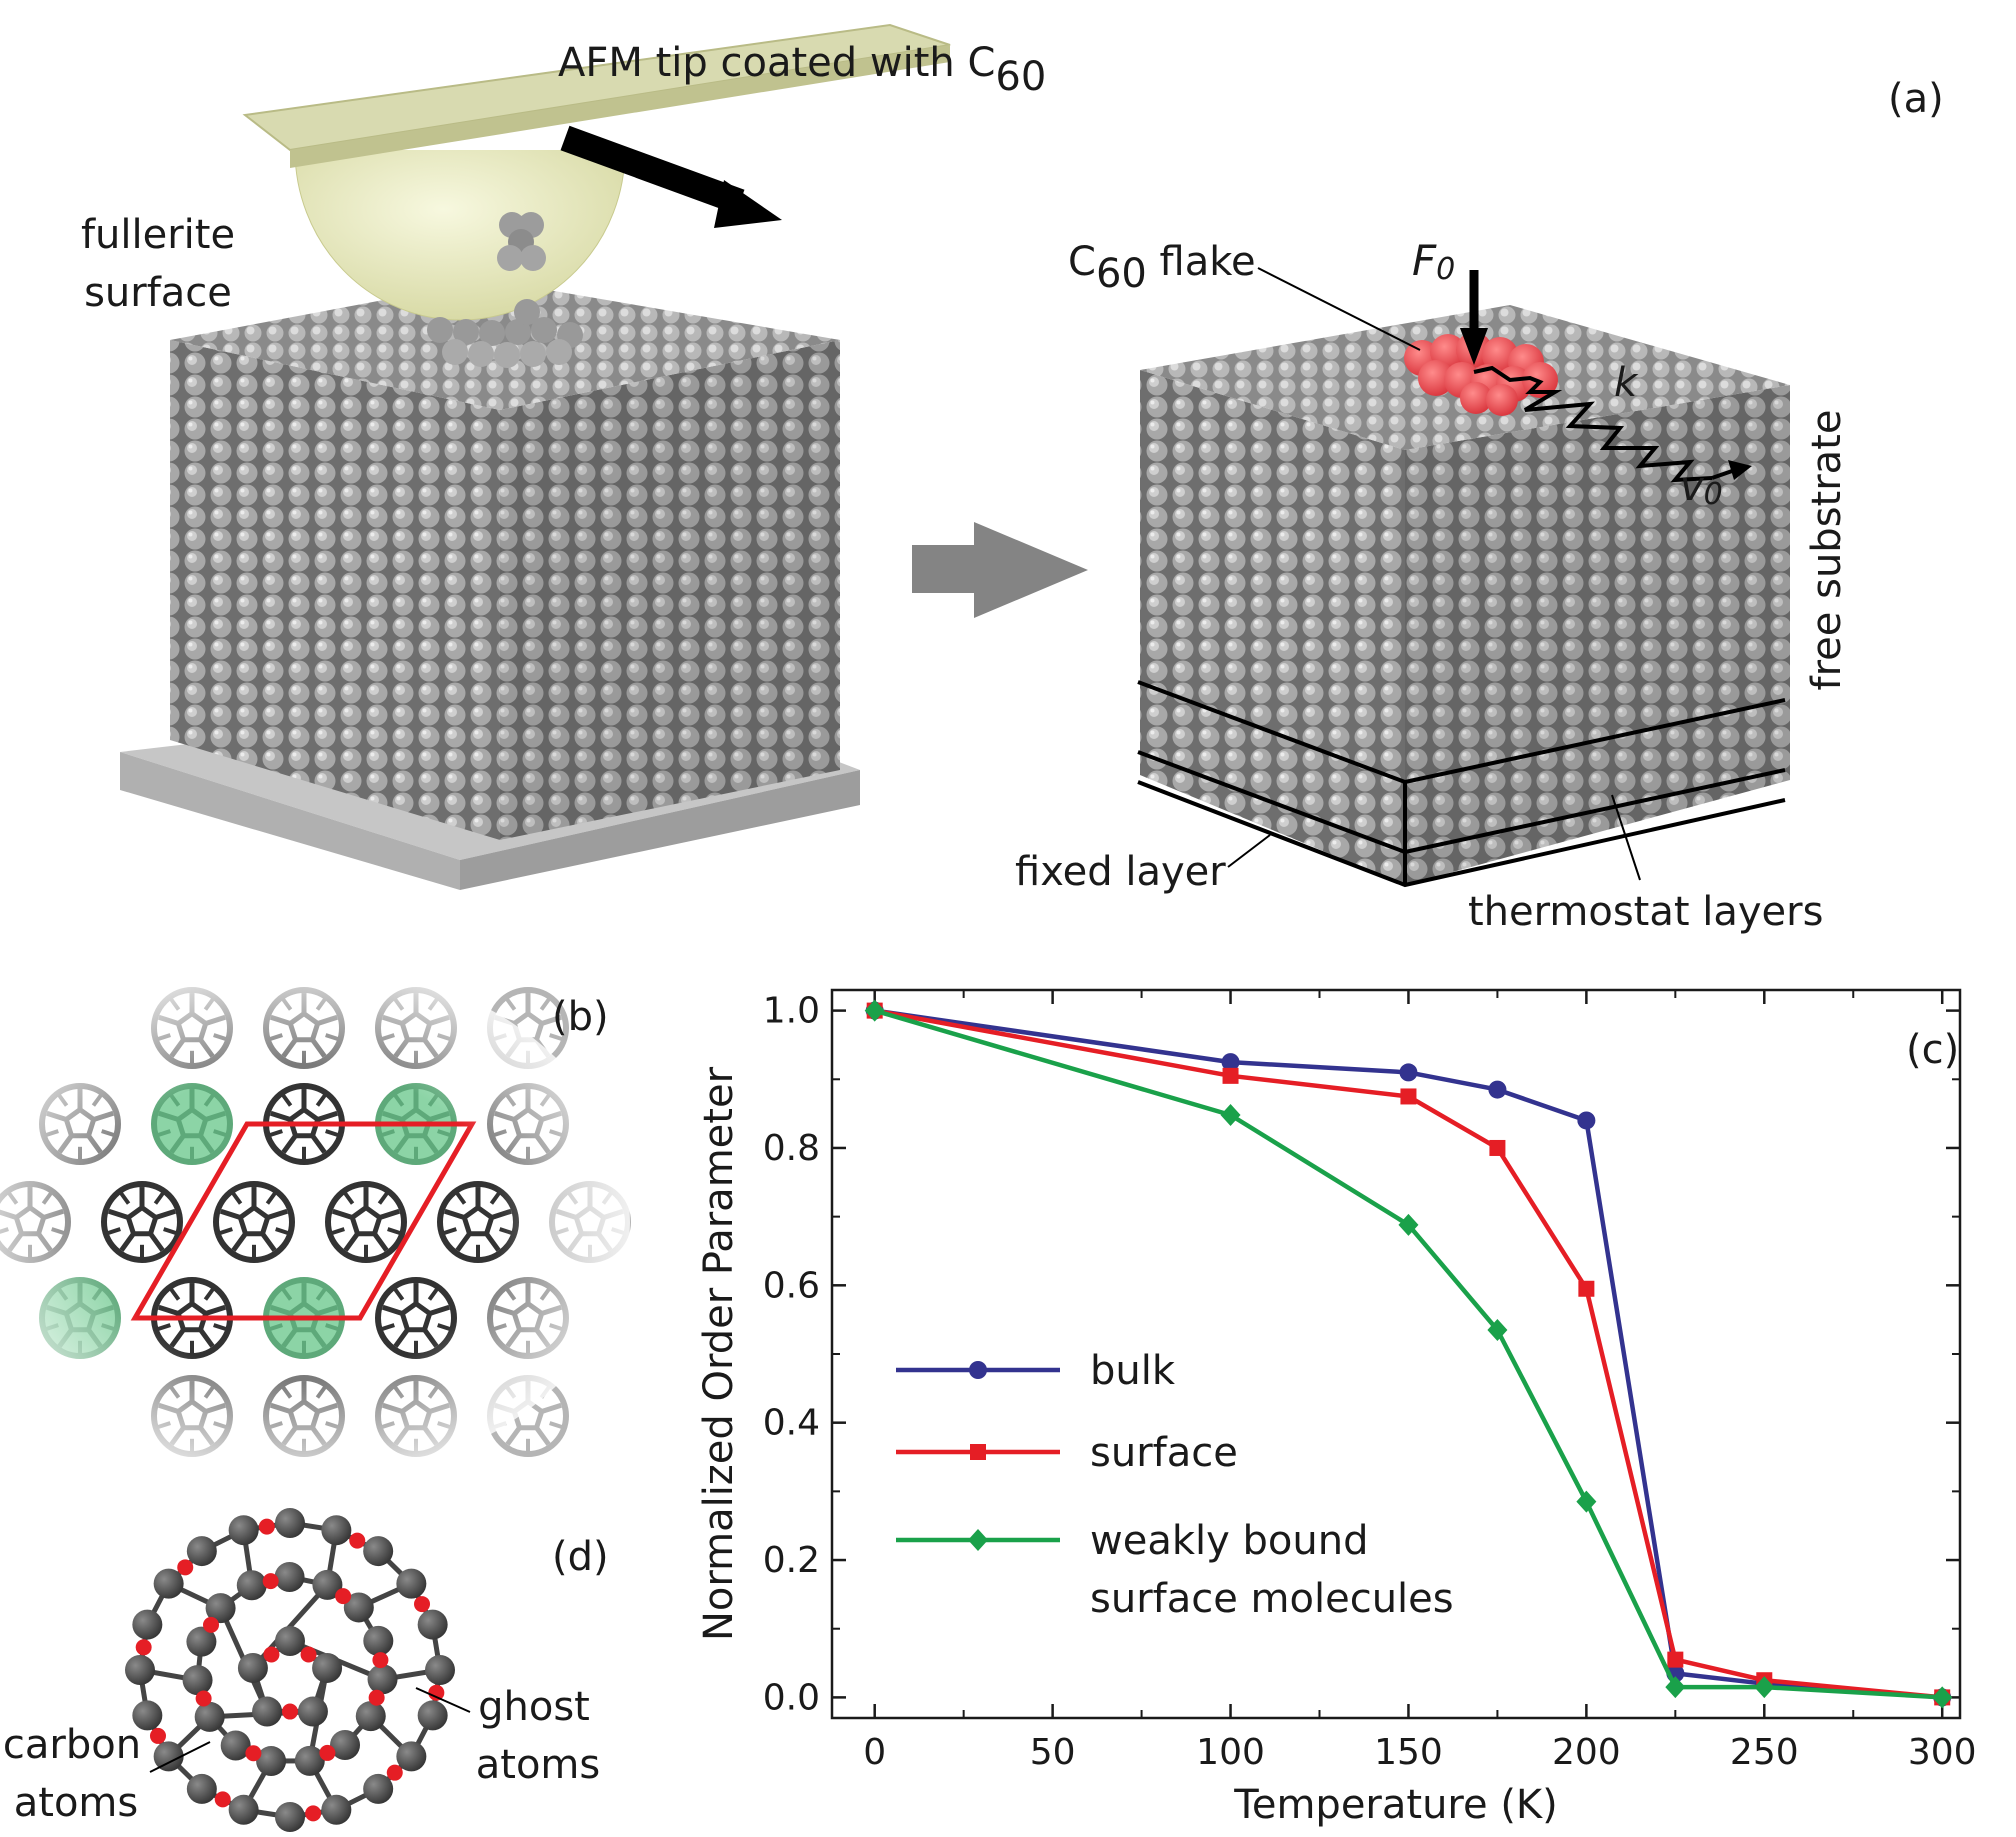 The height and width of the screenshot is (1837, 2016). Describe the element at coordinates (1053, 1752) in the screenshot. I see `x-tick-label: 50` at that location.